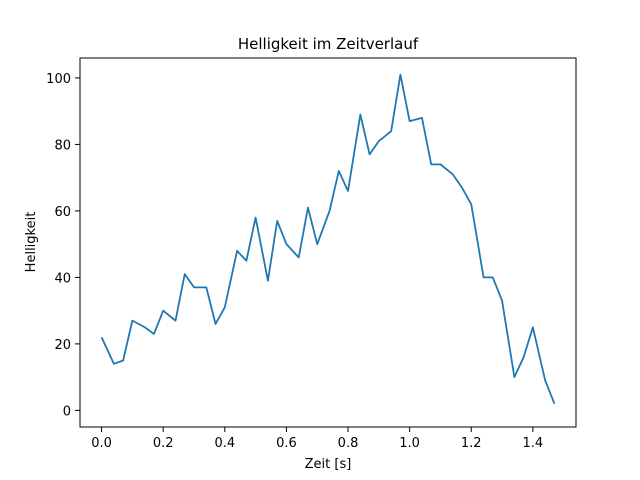 The image size is (640, 480). What do you see at coordinates (348, 443) in the screenshot?
I see `x-tick-label: 0.8` at bounding box center [348, 443].